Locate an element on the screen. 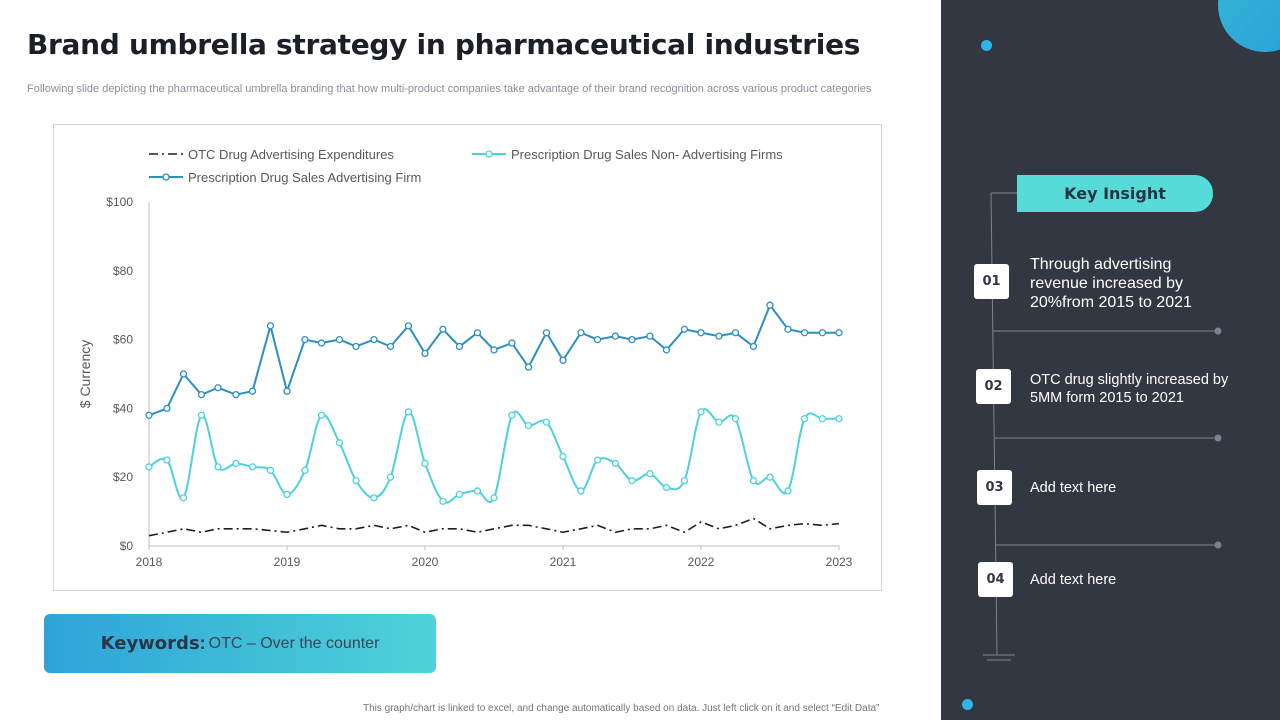 The width and height of the screenshot is (1280, 720). insight-number-badge: 03 is located at coordinates (994, 487).